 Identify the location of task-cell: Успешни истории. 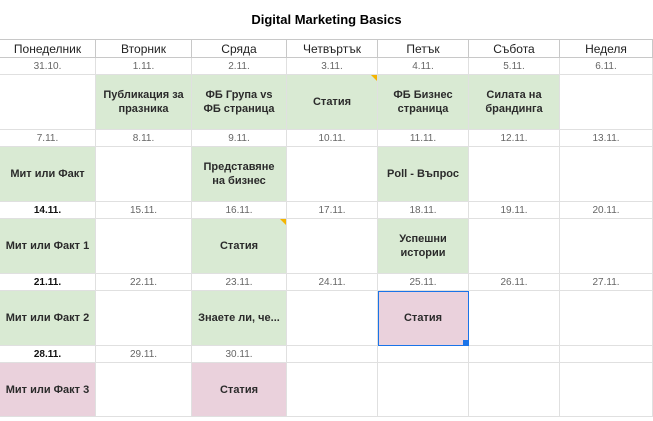
(423, 246).